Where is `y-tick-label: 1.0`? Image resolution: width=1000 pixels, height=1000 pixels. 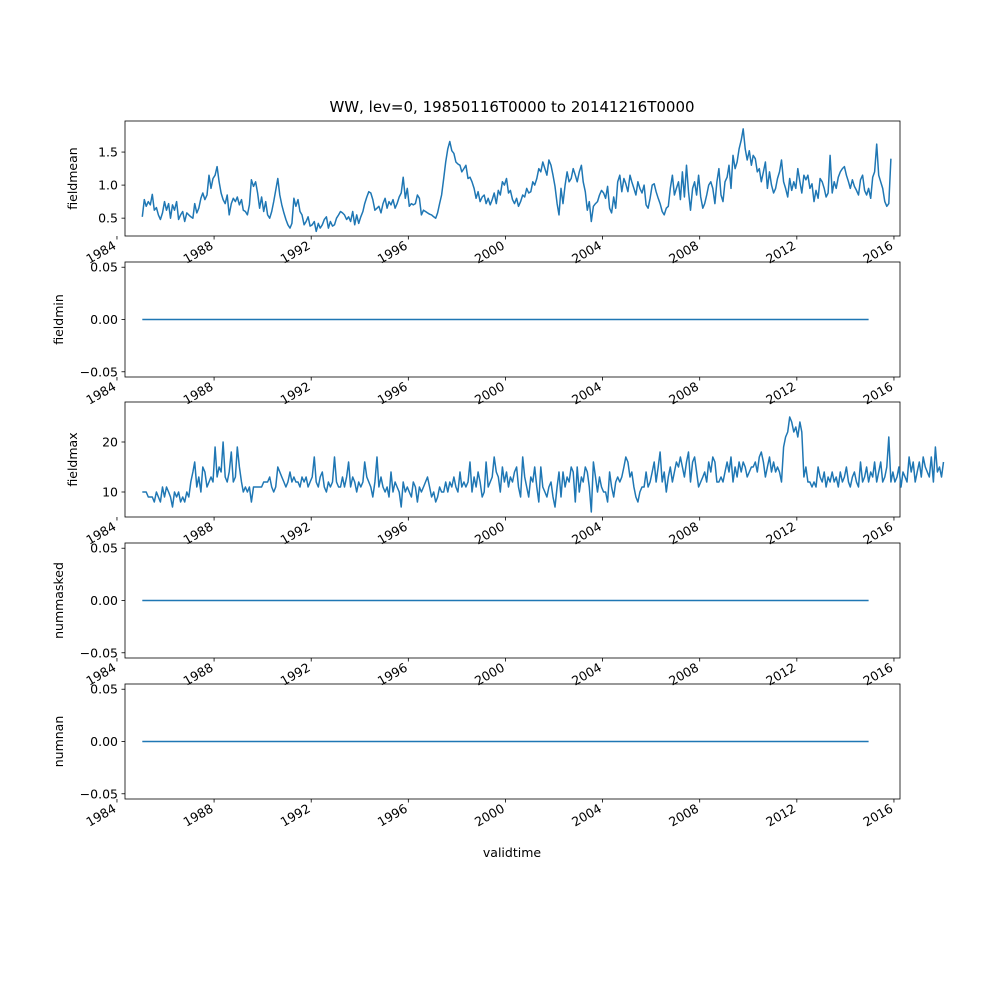 y-tick-label: 1.0 is located at coordinates (108, 185).